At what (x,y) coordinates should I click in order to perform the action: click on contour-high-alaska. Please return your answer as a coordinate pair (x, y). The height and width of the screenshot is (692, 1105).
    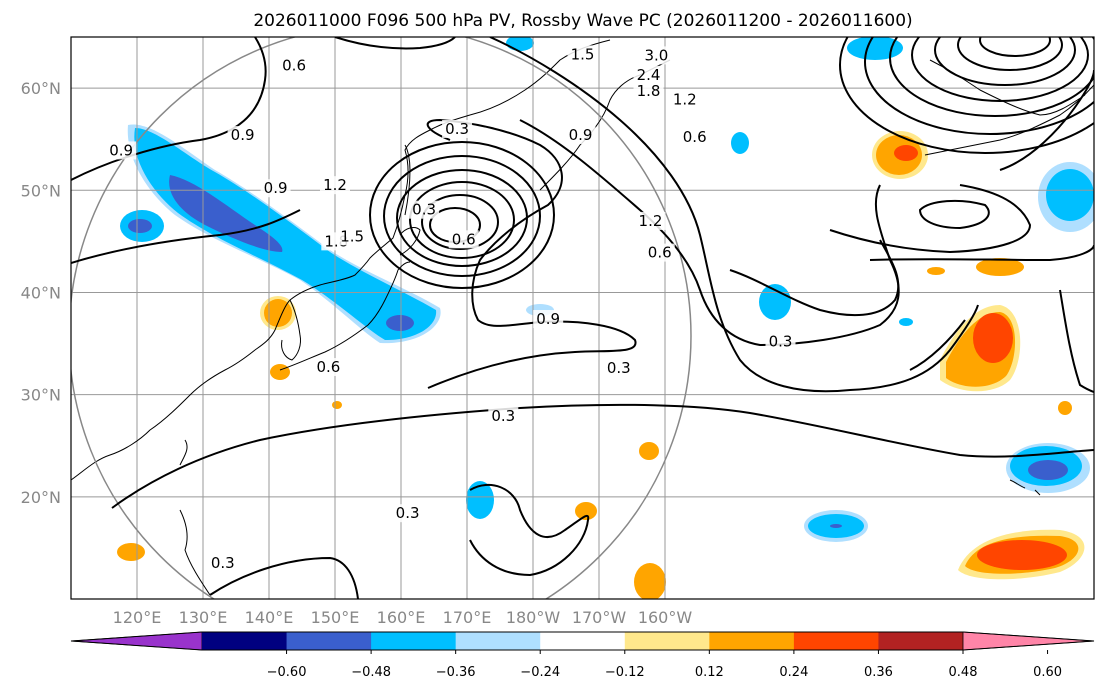
    Looking at the image, I should click on (966, 95).